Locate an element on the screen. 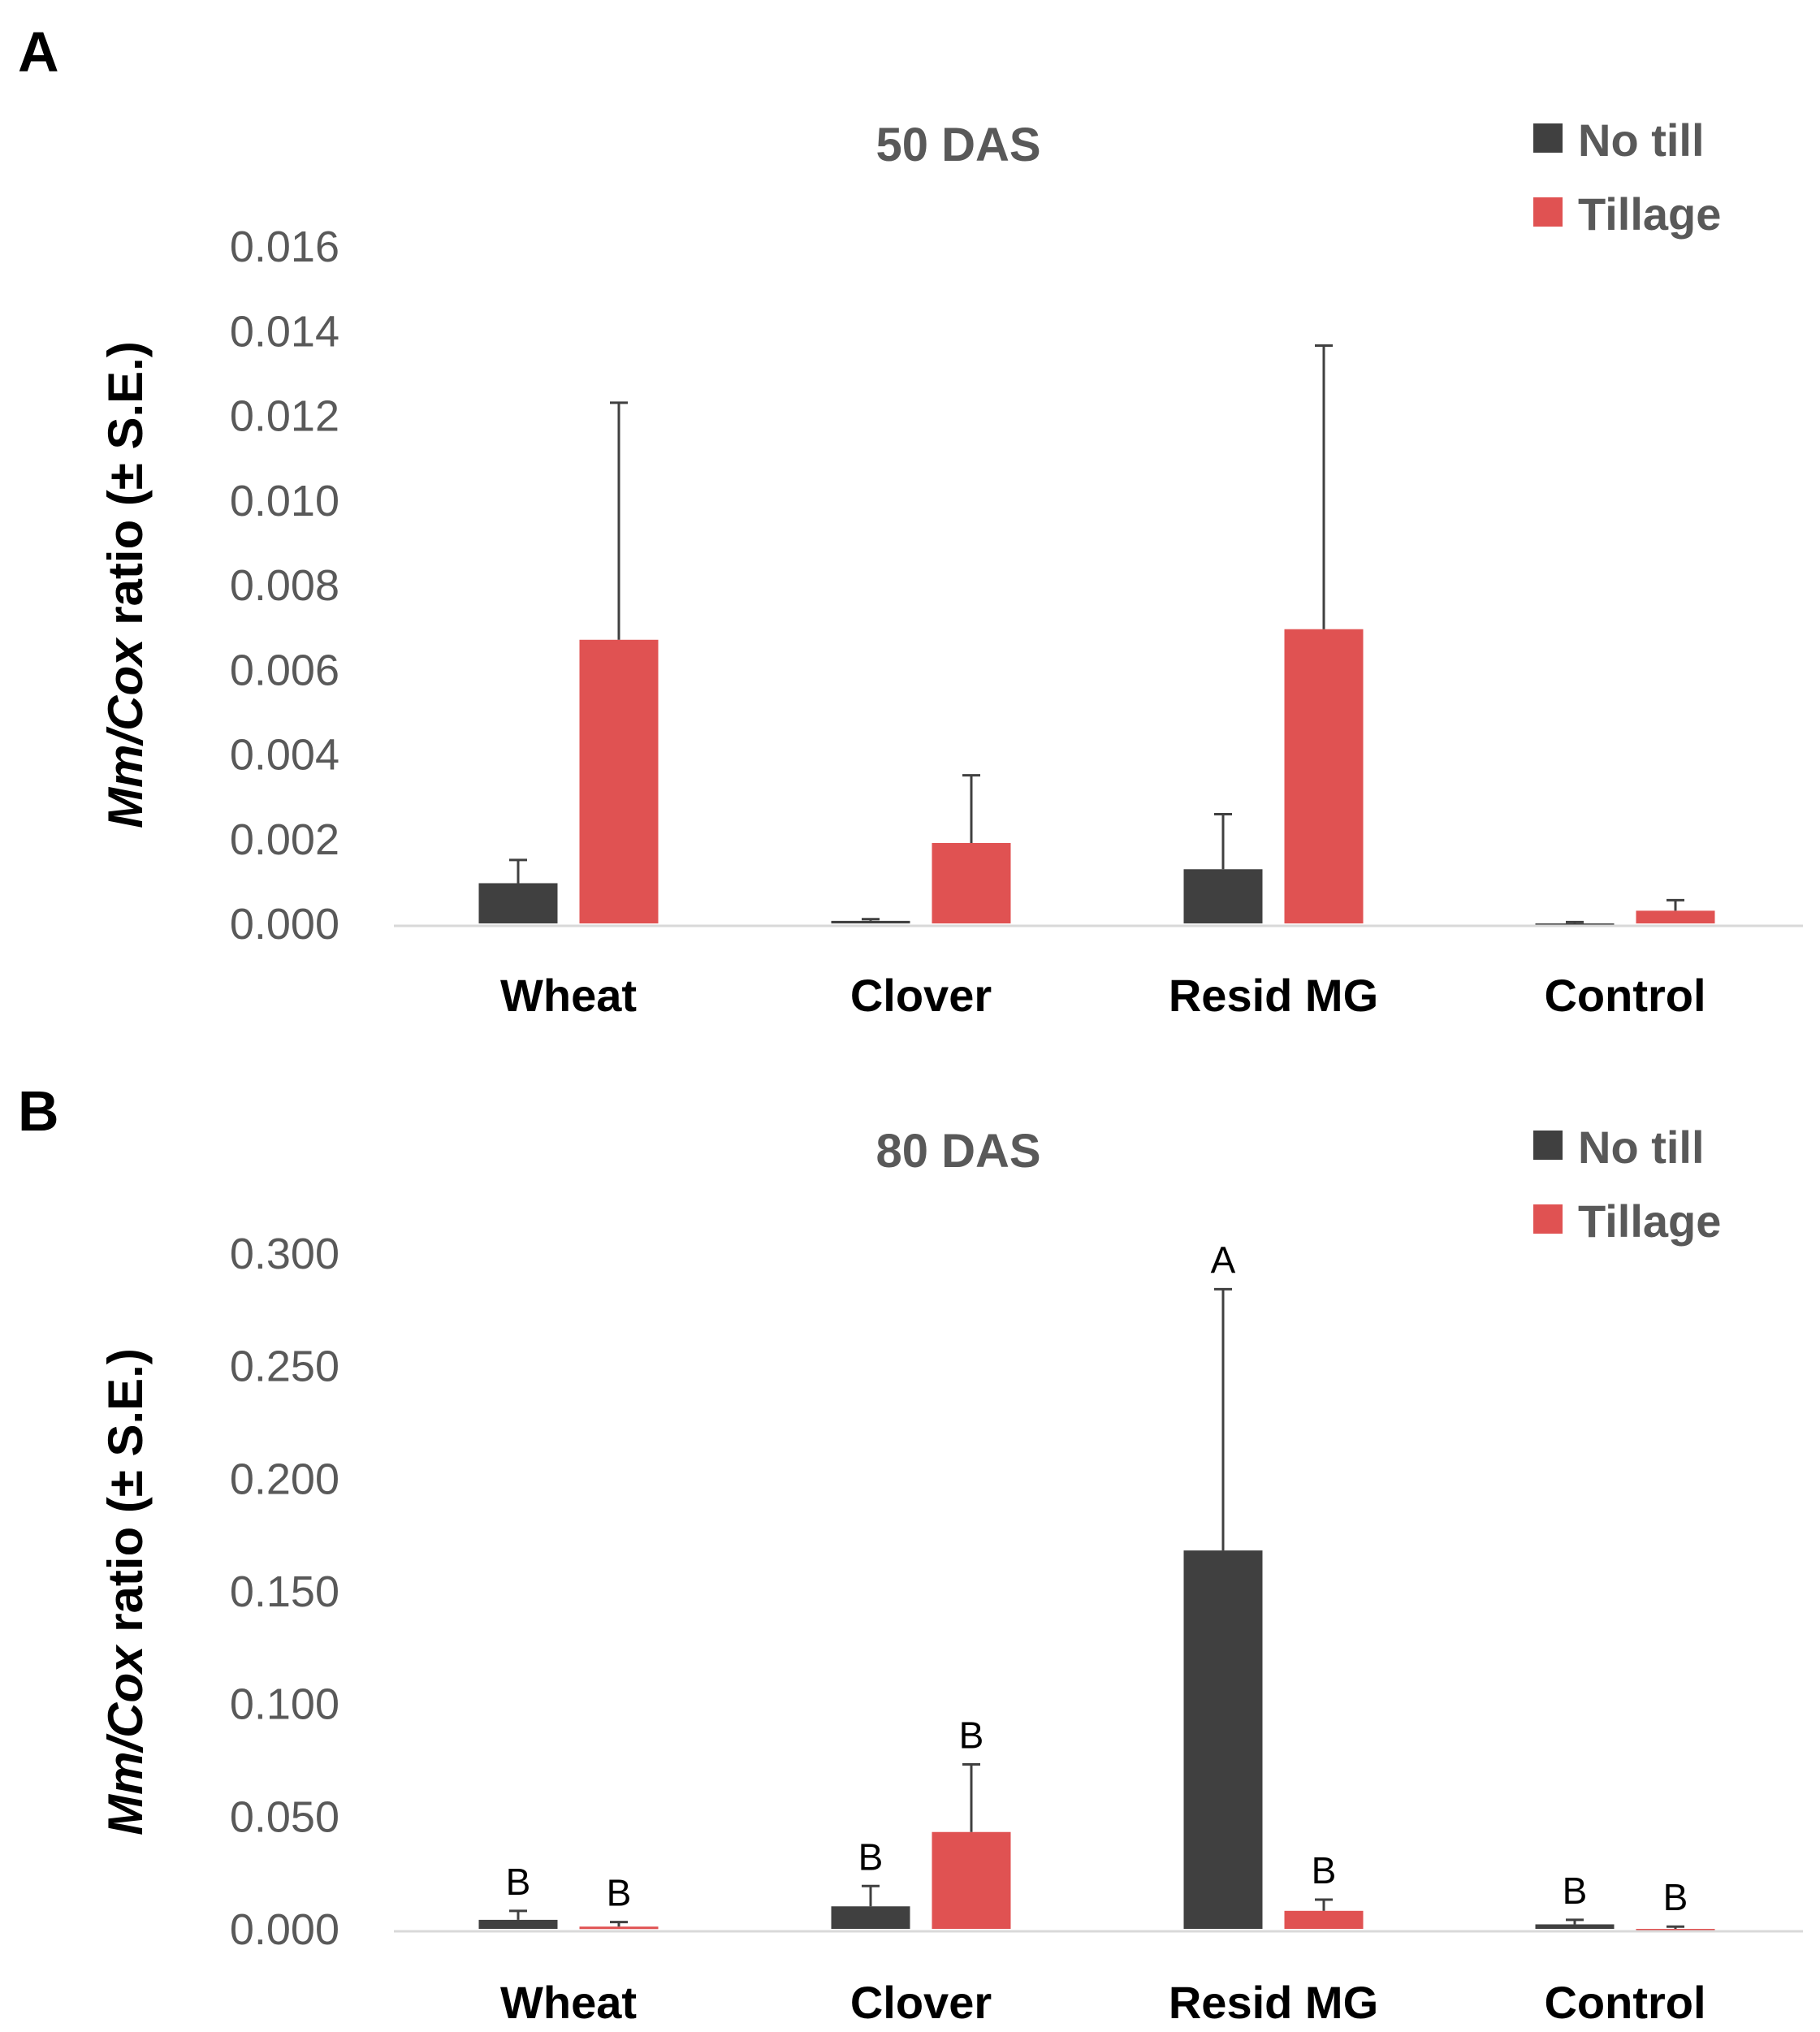 This screenshot has width=1820, height=2032. y-tick-label: 0.200 is located at coordinates (285, 1479).